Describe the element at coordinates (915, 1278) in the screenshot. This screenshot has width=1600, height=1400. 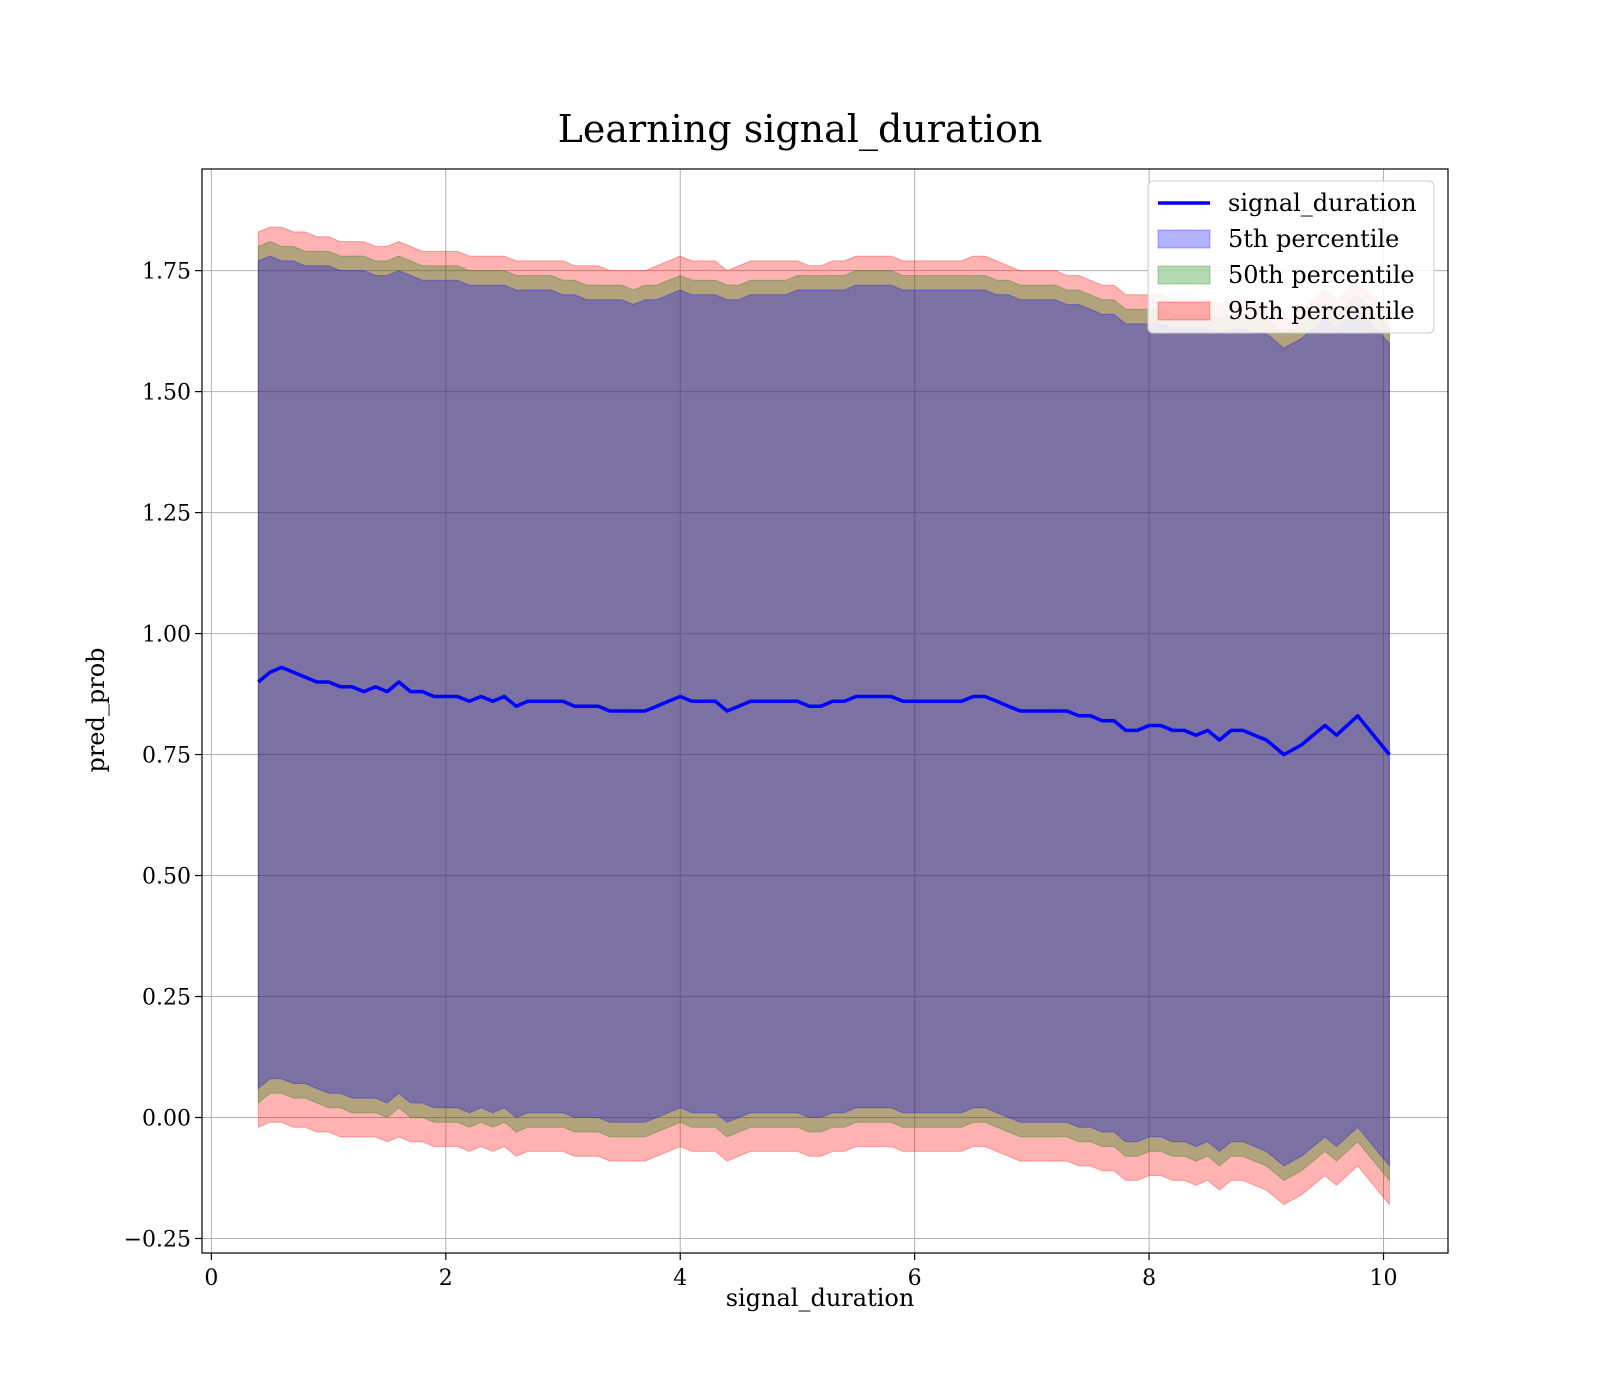
I see `x-tick-label: 6` at that location.